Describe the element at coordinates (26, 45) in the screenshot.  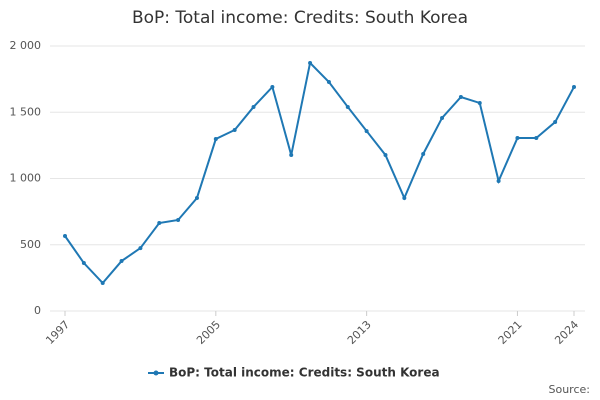
I see `y-tick-label: 2 000` at that location.